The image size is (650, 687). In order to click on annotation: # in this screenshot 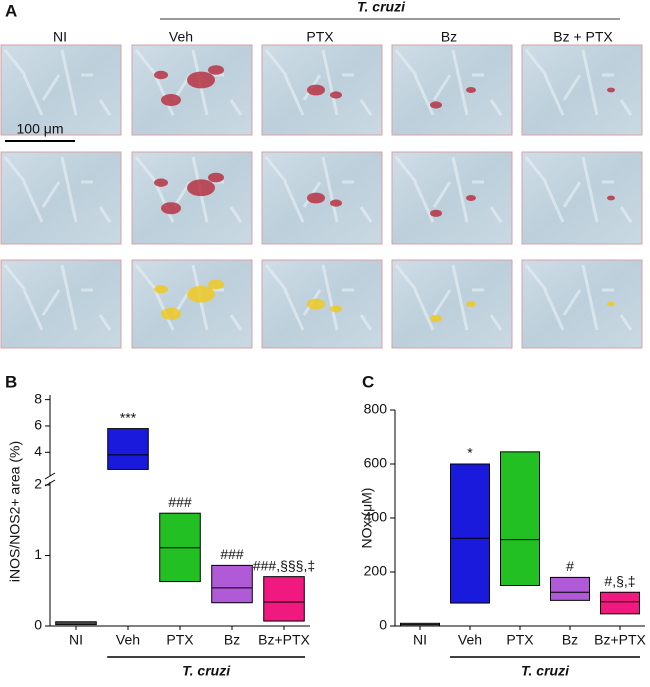, I will do `click(570, 566)`.